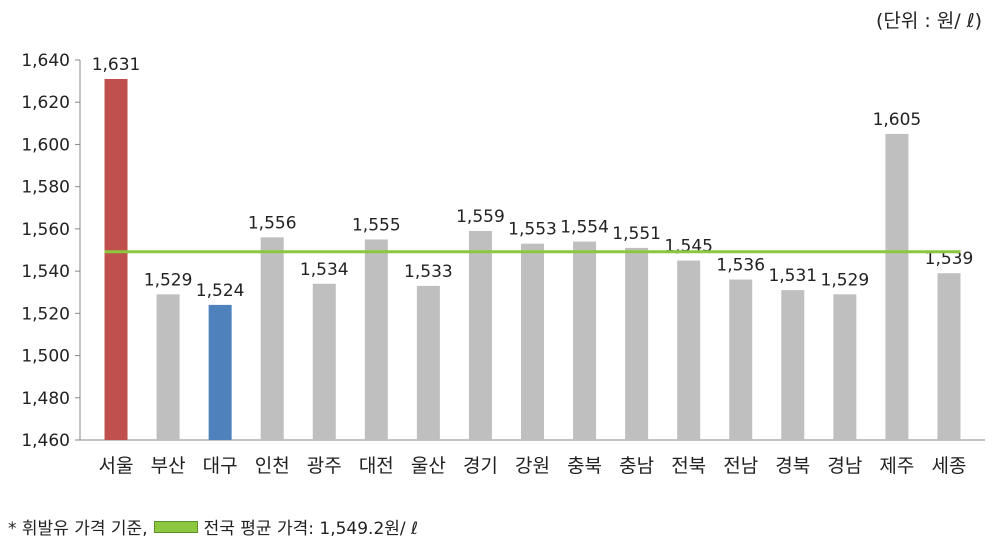  I want to click on average-line-legend-label: 전국 평균 가격: 1,549.2원/ ℓ, so click(311, 529).